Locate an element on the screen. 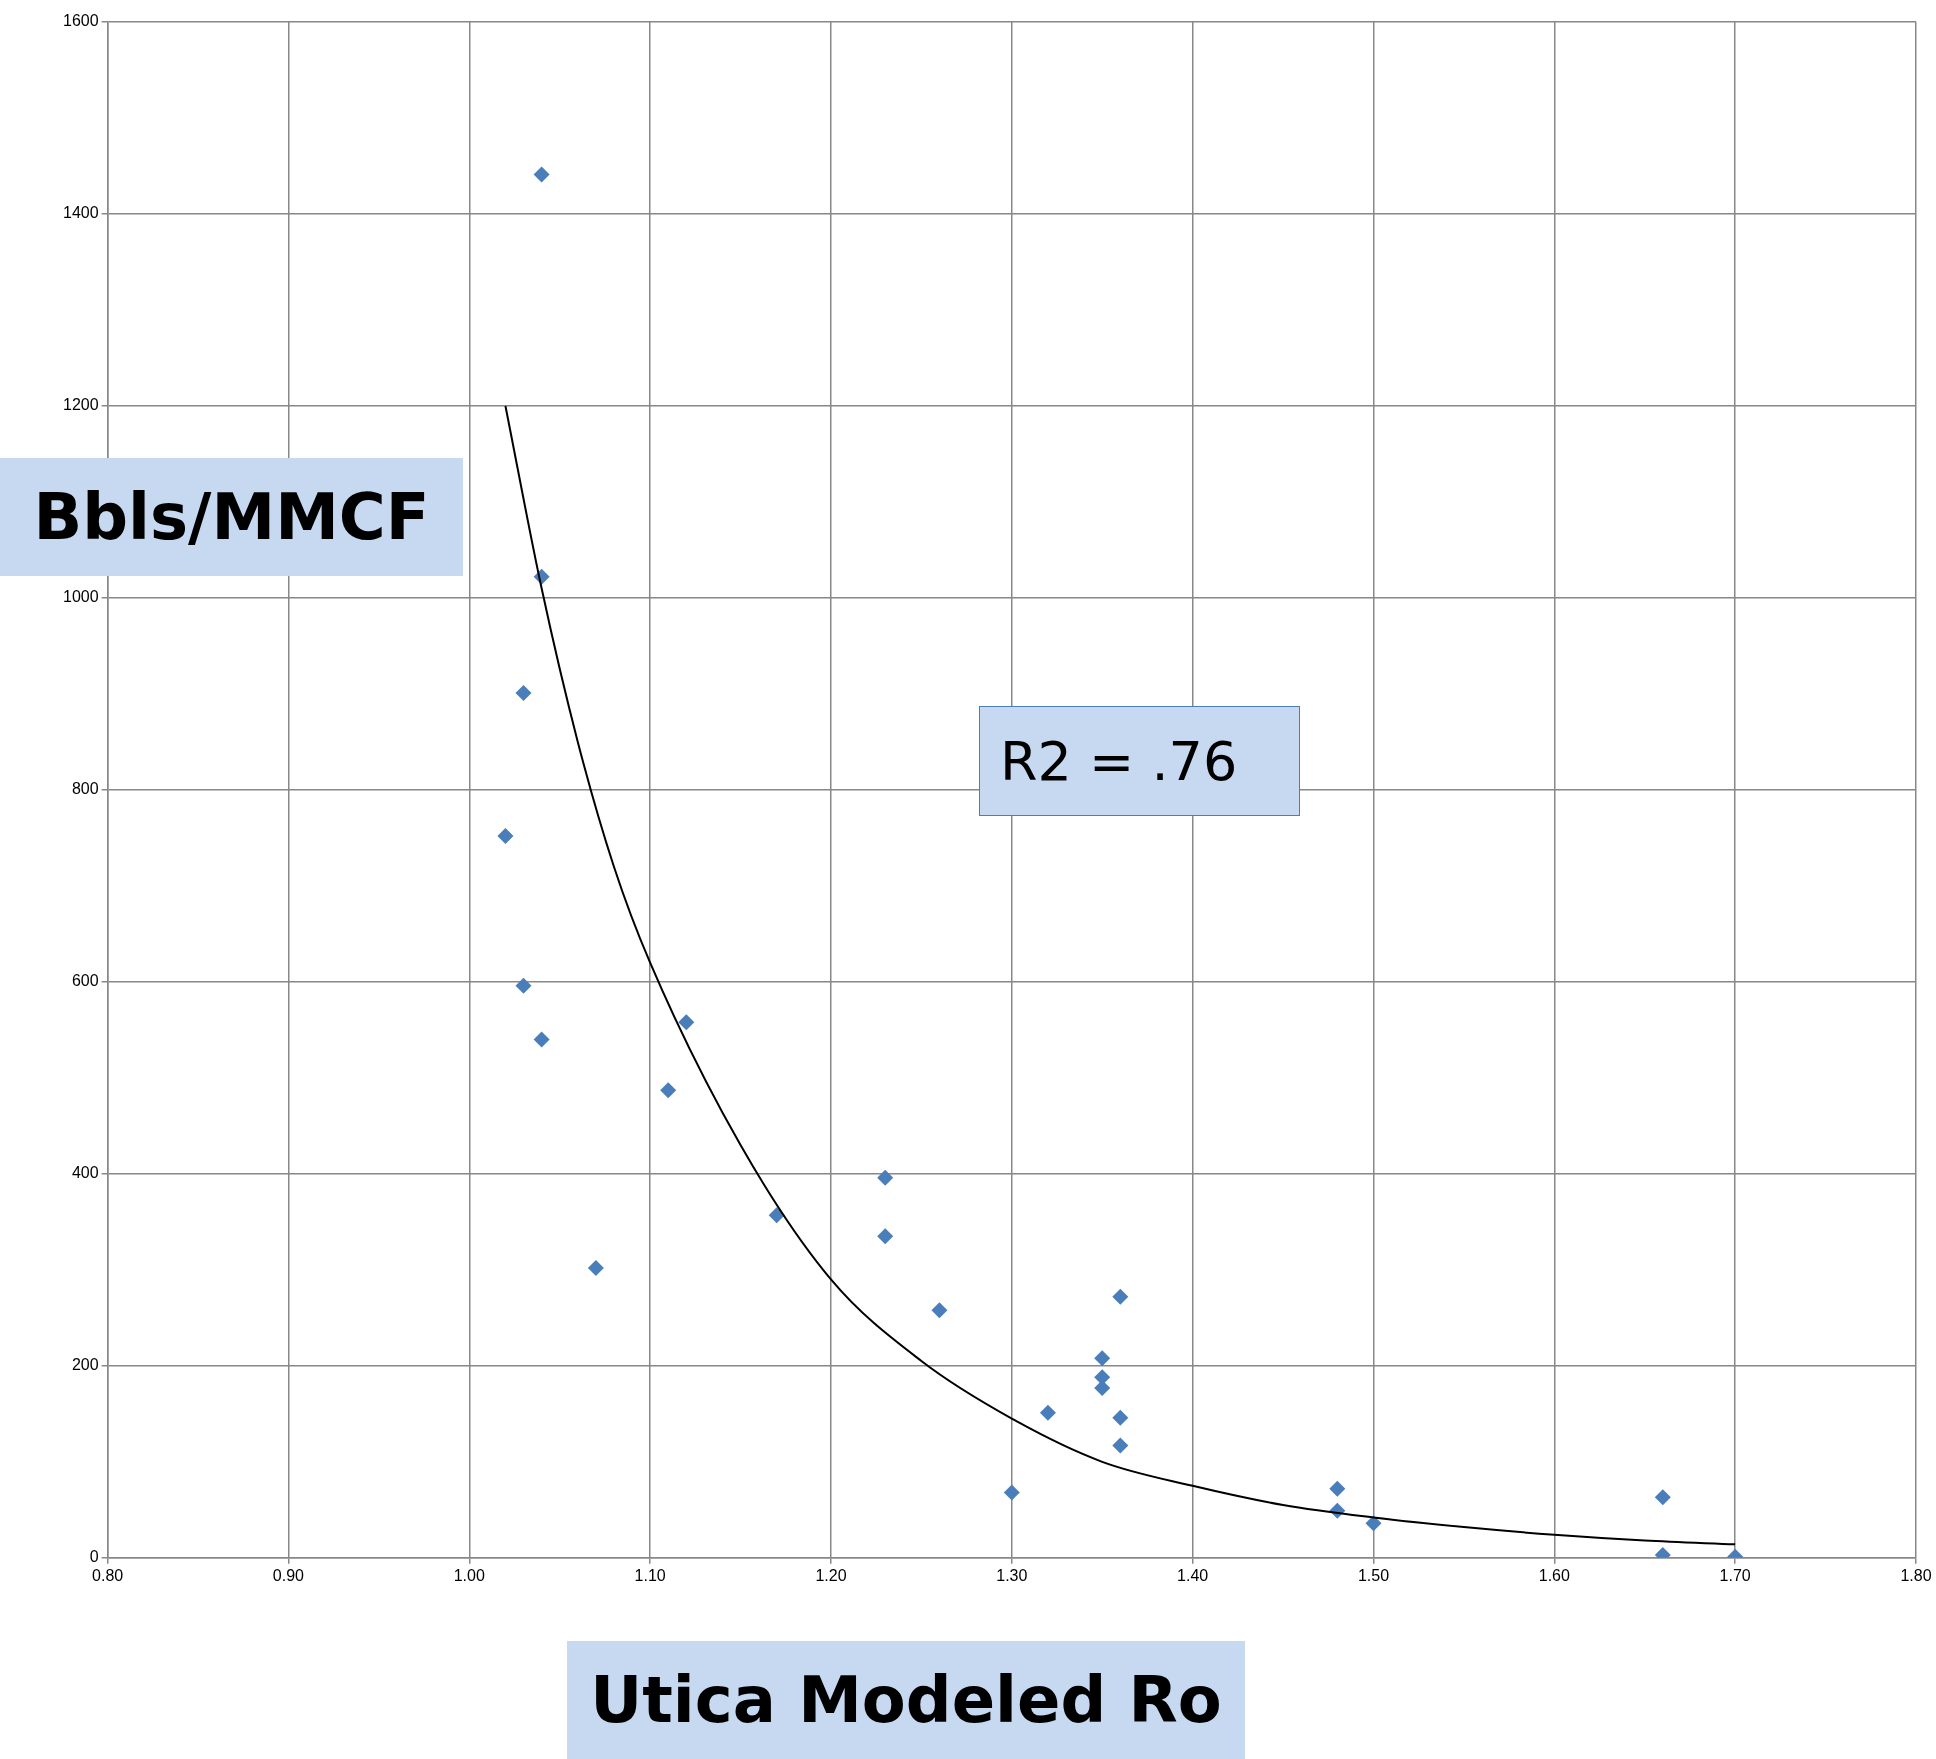 Image resolution: width=1936 pixels, height=1759 pixels. x-tick-label: 0.80 is located at coordinates (108, 1575).